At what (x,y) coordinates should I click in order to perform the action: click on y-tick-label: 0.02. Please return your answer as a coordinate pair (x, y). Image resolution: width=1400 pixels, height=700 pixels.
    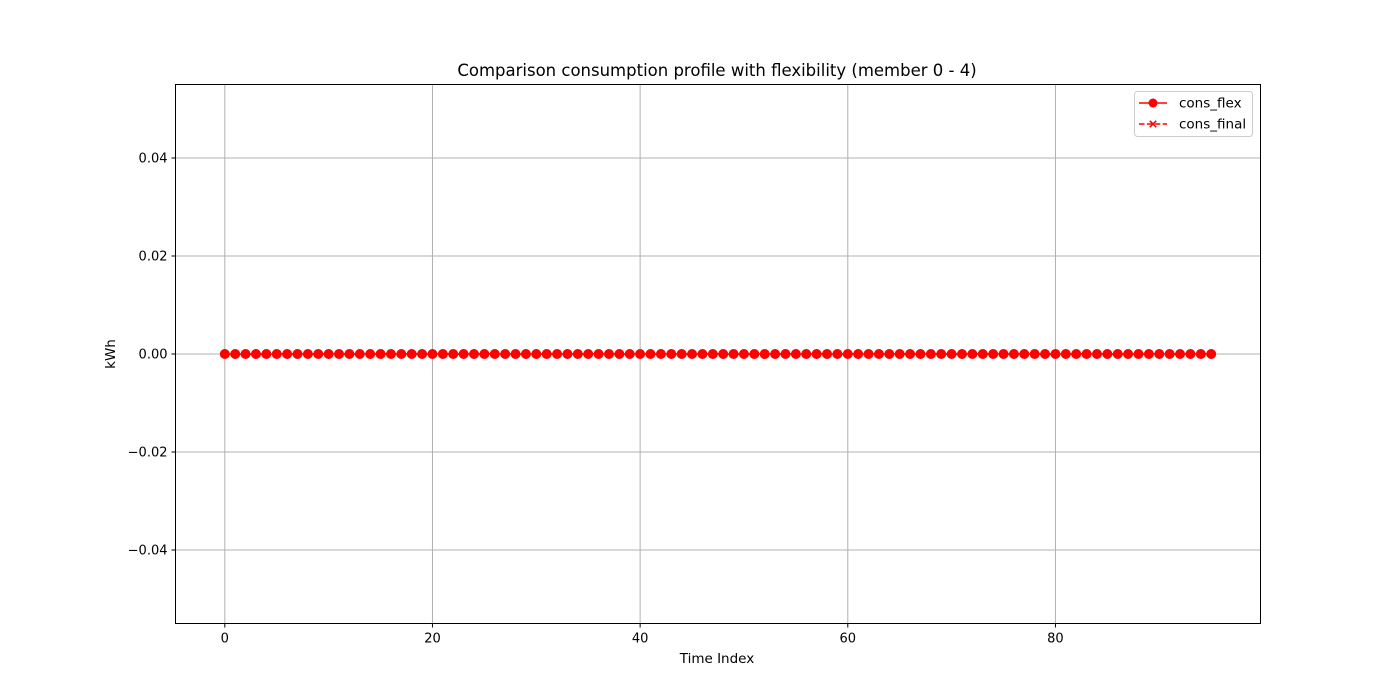
    Looking at the image, I should click on (153, 257).